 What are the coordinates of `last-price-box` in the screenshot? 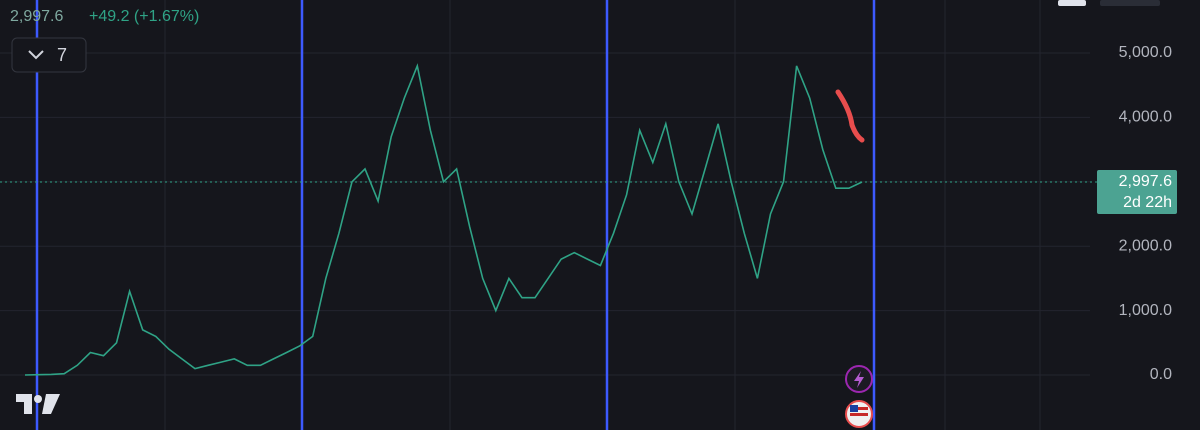 It's located at (1137, 191).